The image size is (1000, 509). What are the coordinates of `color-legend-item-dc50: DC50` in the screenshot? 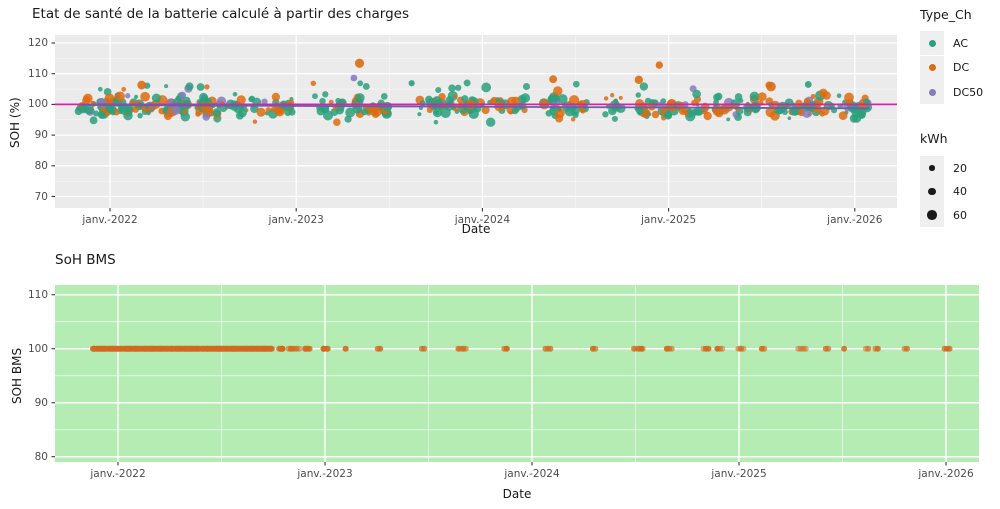 It's located at (951, 92).